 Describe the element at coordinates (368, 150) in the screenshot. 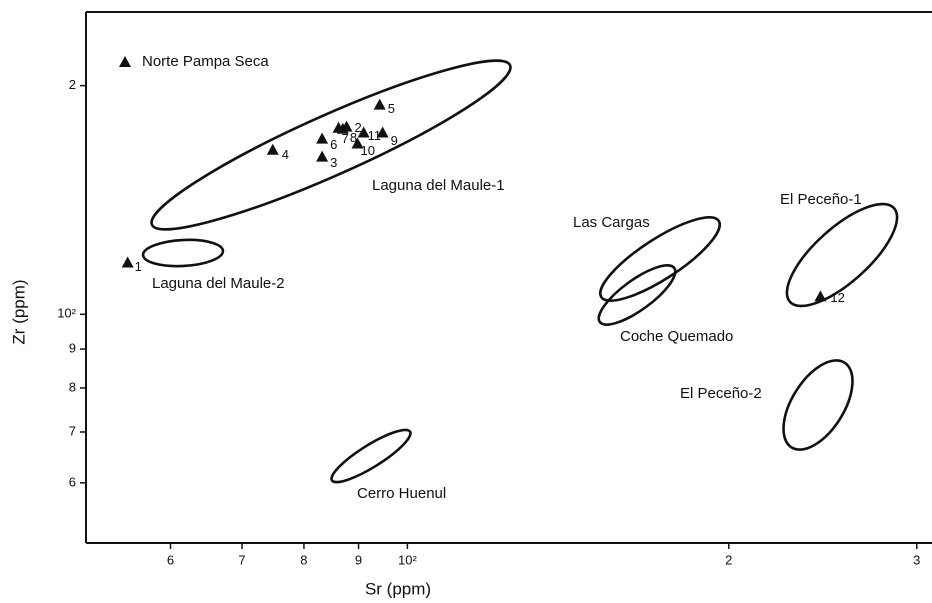

I see `point-label: 10` at that location.